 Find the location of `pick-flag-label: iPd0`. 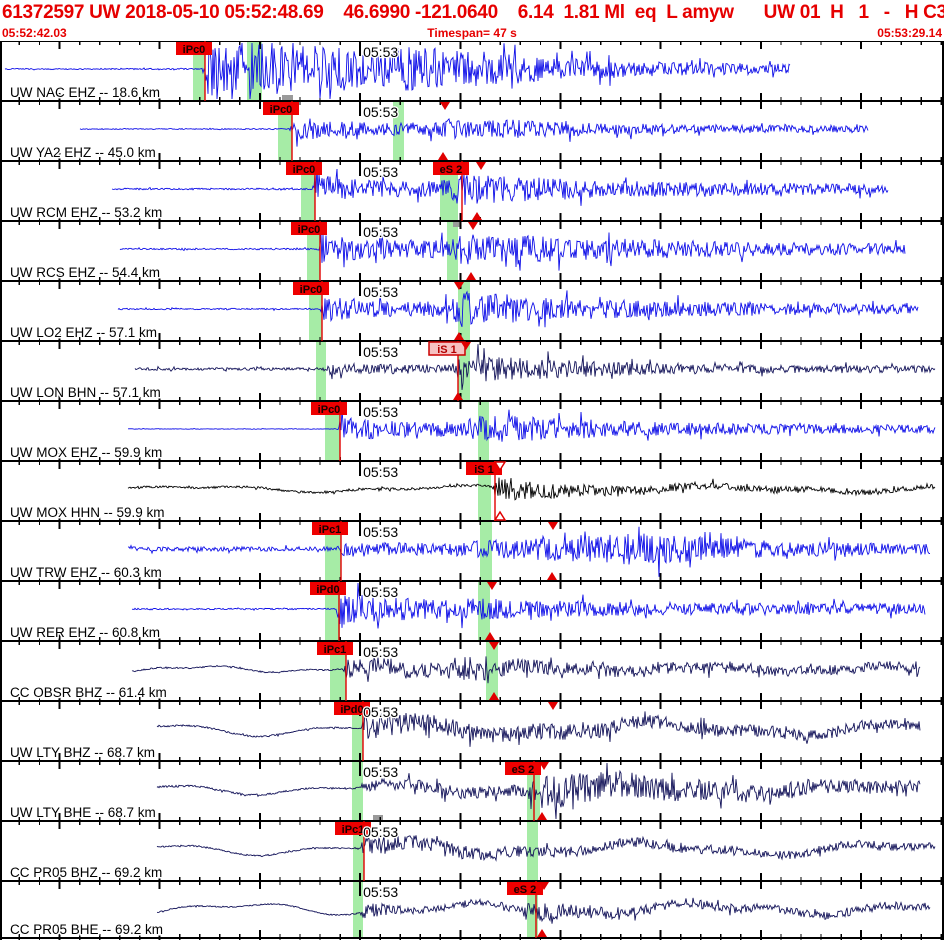

pick-flag-label: iPd0 is located at coordinates (351, 710).